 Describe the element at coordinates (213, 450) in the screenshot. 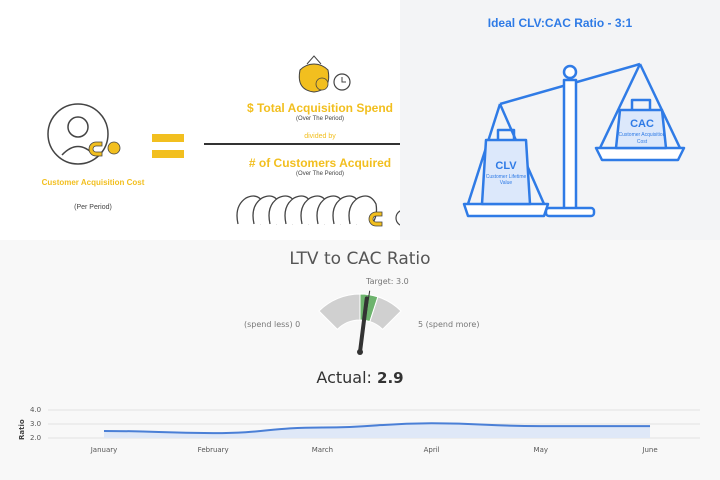

I see `month-label: February` at that location.